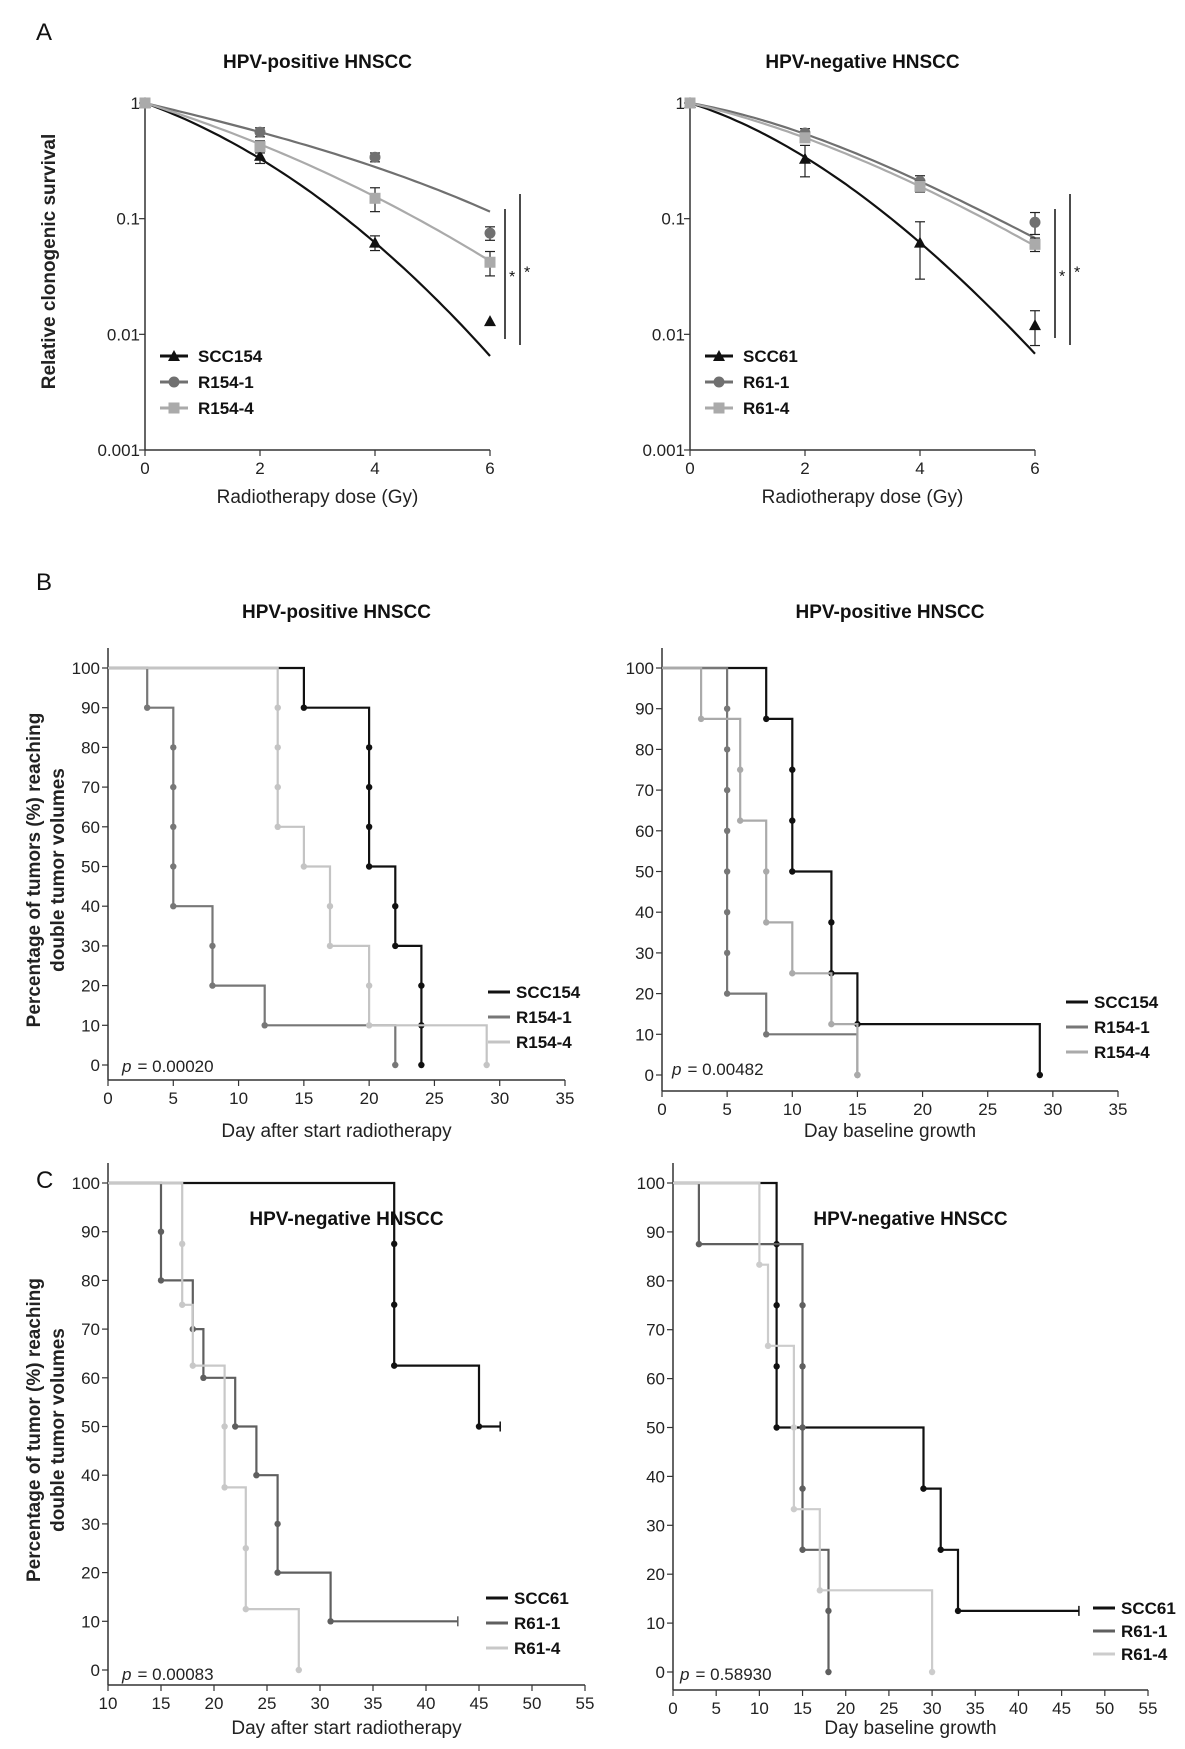 This screenshot has height=1749, width=1185. What do you see at coordinates (1035, 325) in the screenshot?
I see `point-scc61` at bounding box center [1035, 325].